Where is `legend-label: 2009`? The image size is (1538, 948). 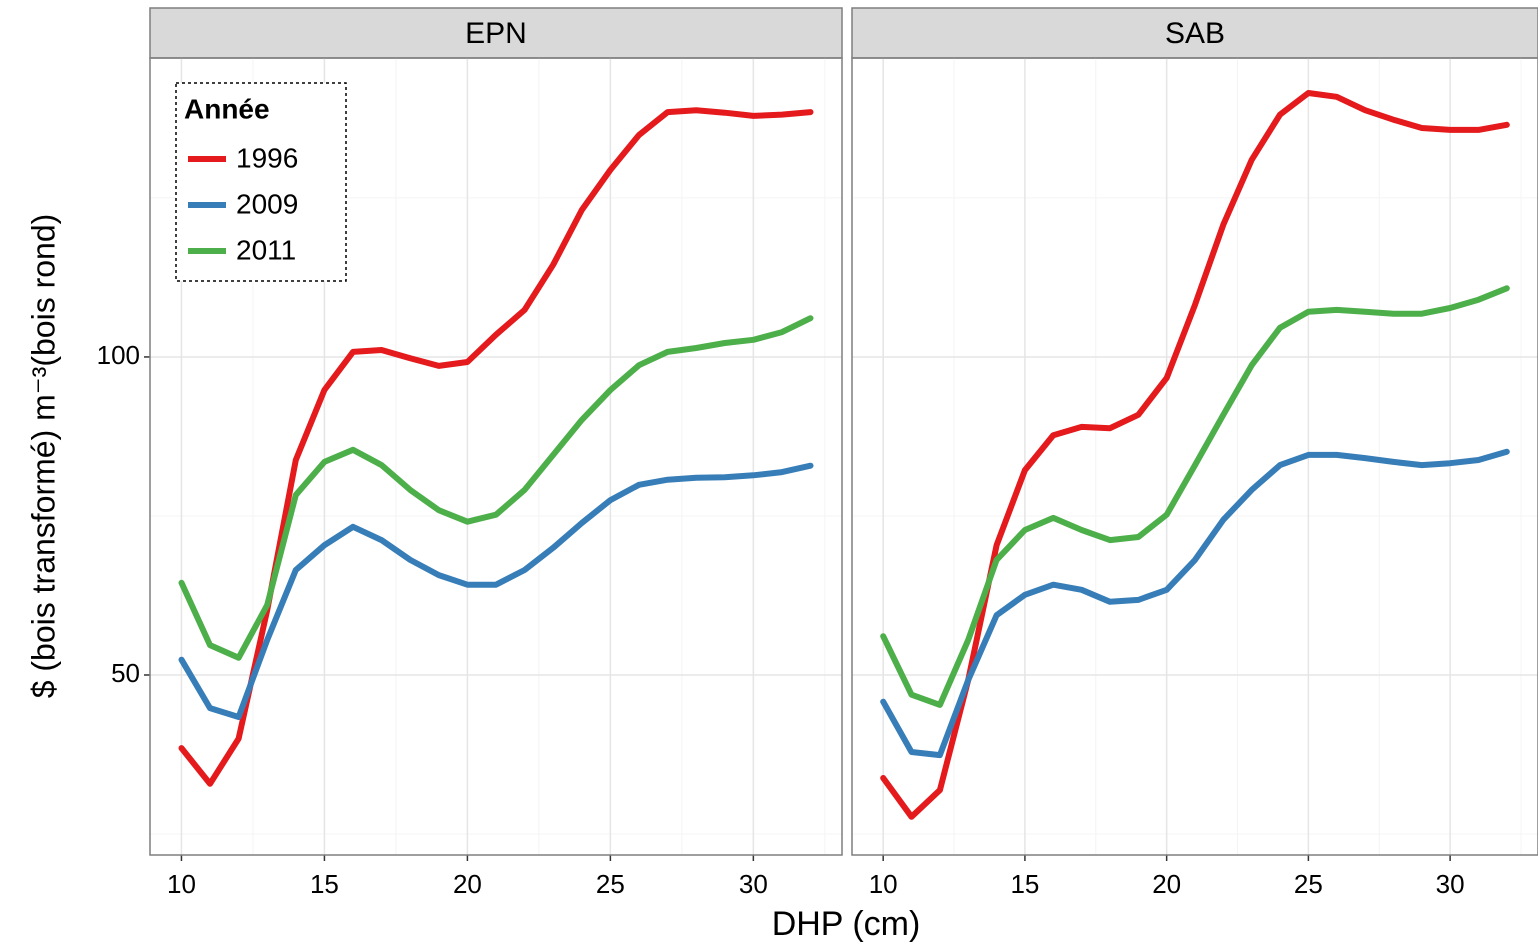
legend-label: 2009 is located at coordinates (267, 203).